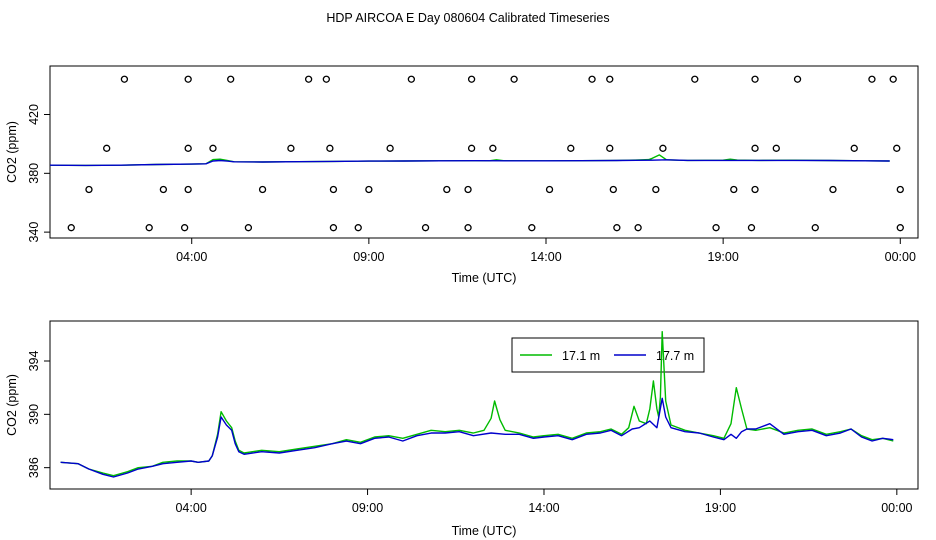  Describe the element at coordinates (12, 152) in the screenshot. I see `top-y-axis-label: CO2 (ppm)` at that location.